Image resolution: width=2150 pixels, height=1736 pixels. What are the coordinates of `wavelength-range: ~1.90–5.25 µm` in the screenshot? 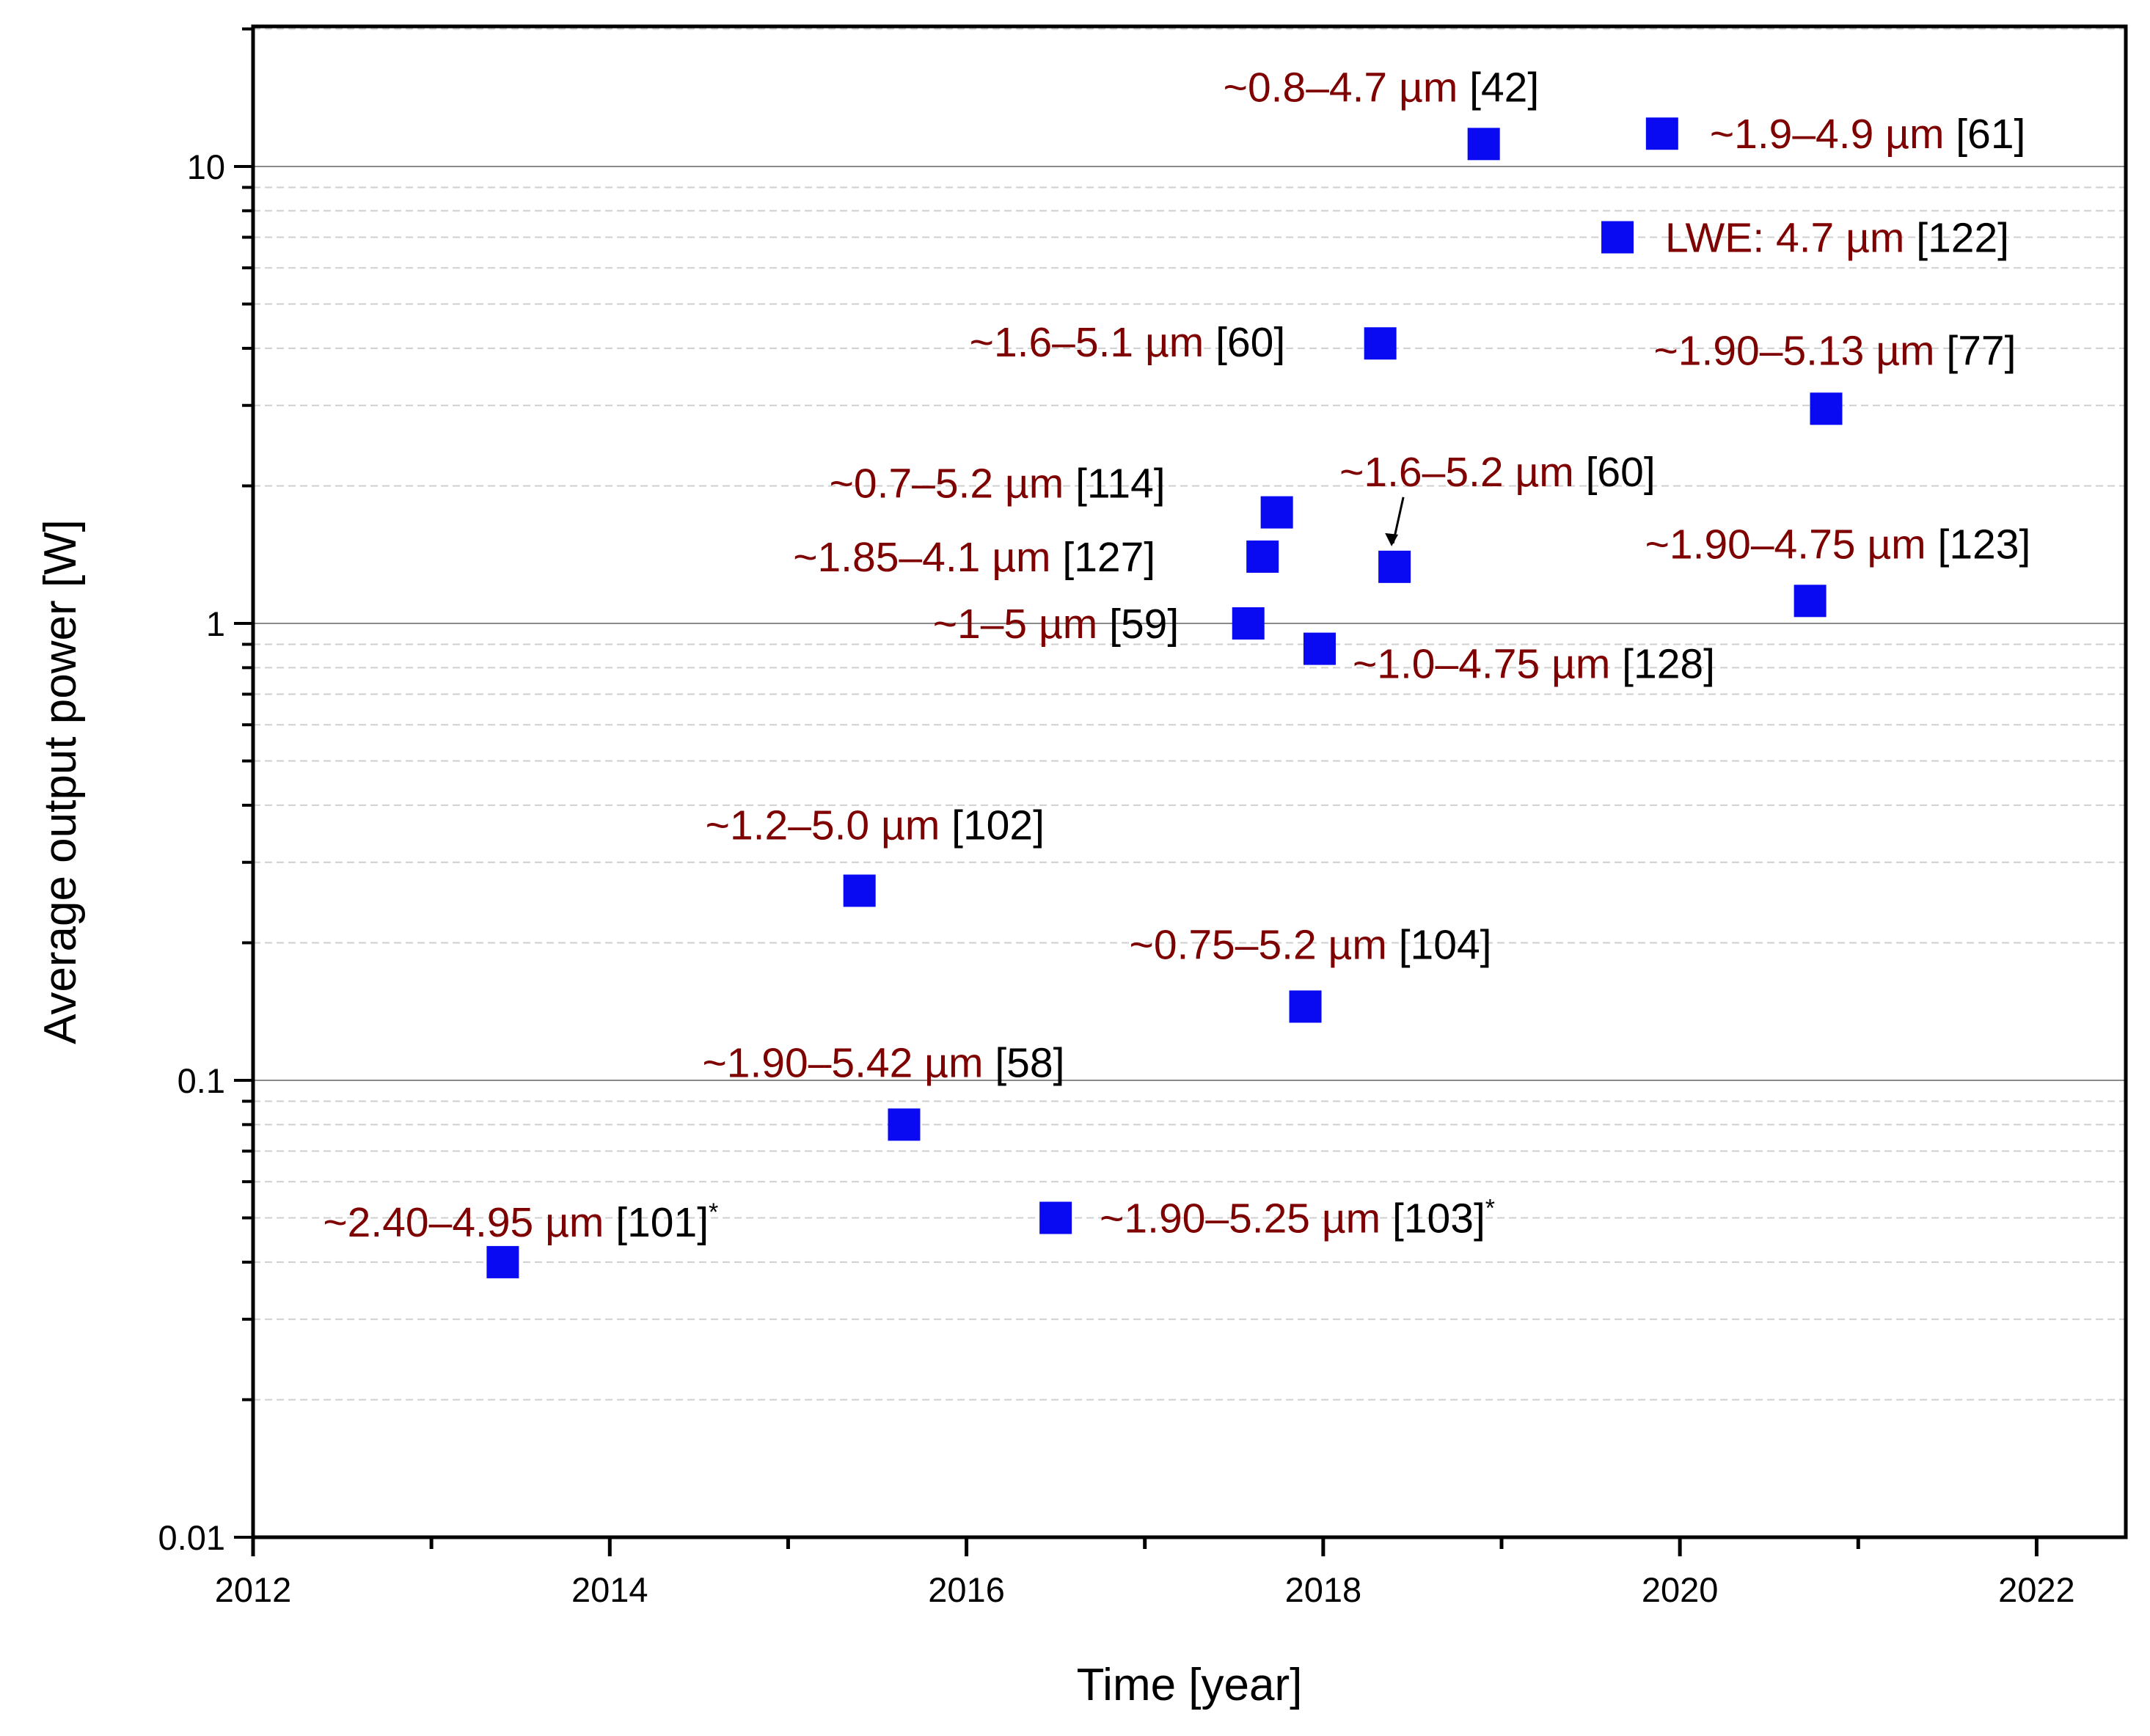 It's located at (1246, 1219).